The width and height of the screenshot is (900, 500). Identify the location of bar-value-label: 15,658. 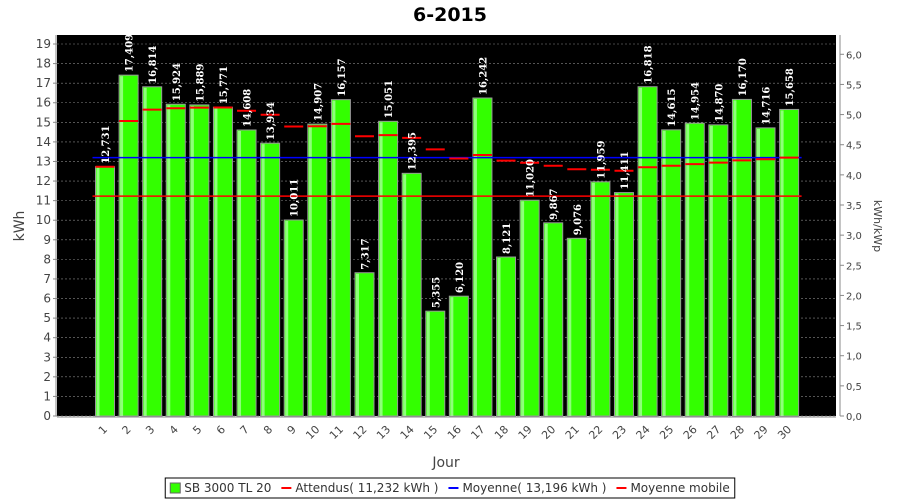
(790, 87).